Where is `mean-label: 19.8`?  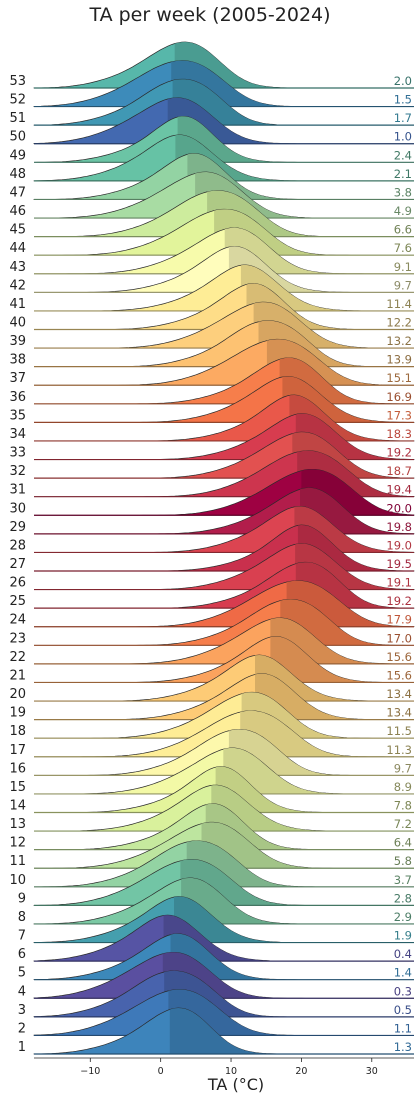
mean-label: 19.8 is located at coordinates (399, 527).